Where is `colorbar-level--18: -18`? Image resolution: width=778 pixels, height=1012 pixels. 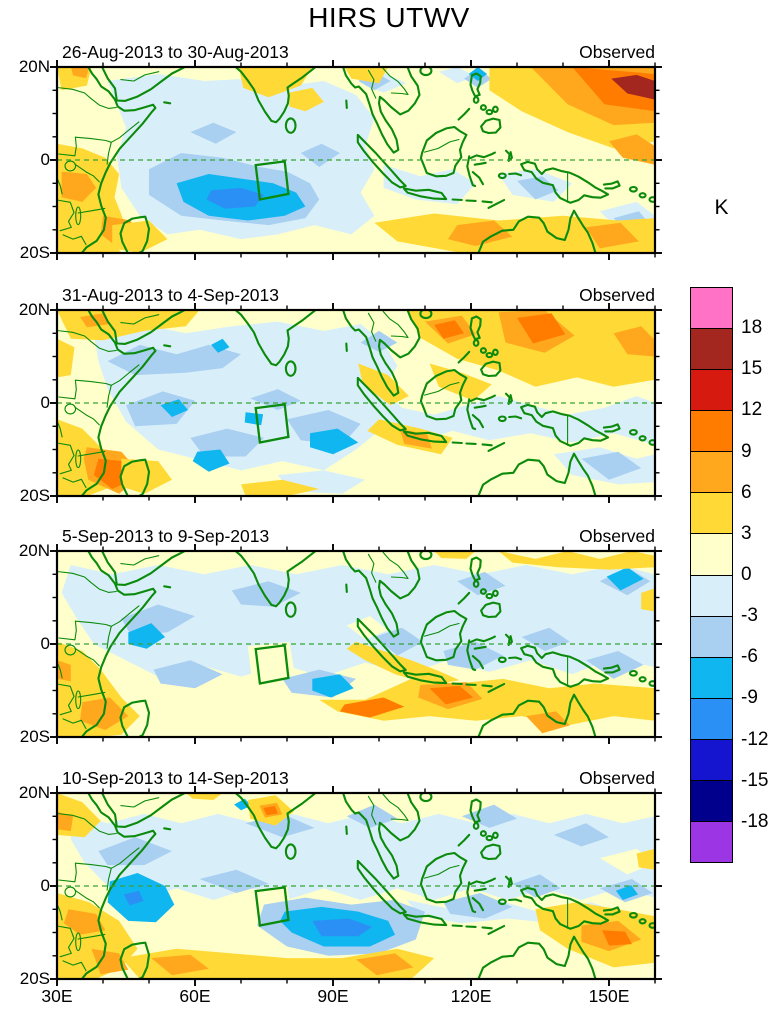
colorbar-level--18: -18 is located at coordinates (755, 821).